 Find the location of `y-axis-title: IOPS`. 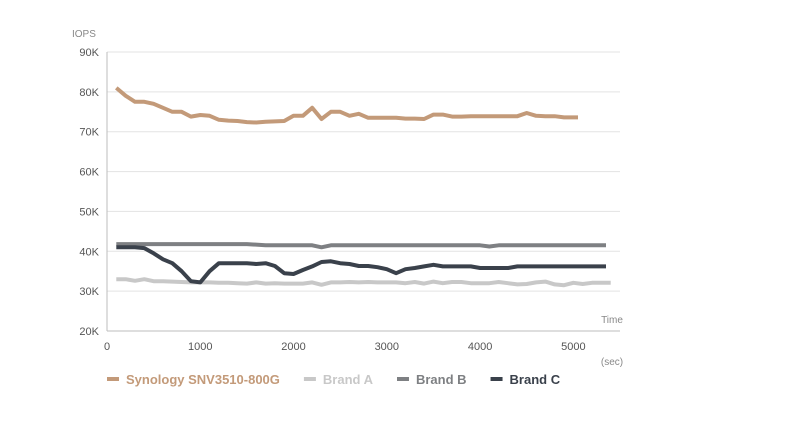

y-axis-title: IOPS is located at coordinates (84, 34).